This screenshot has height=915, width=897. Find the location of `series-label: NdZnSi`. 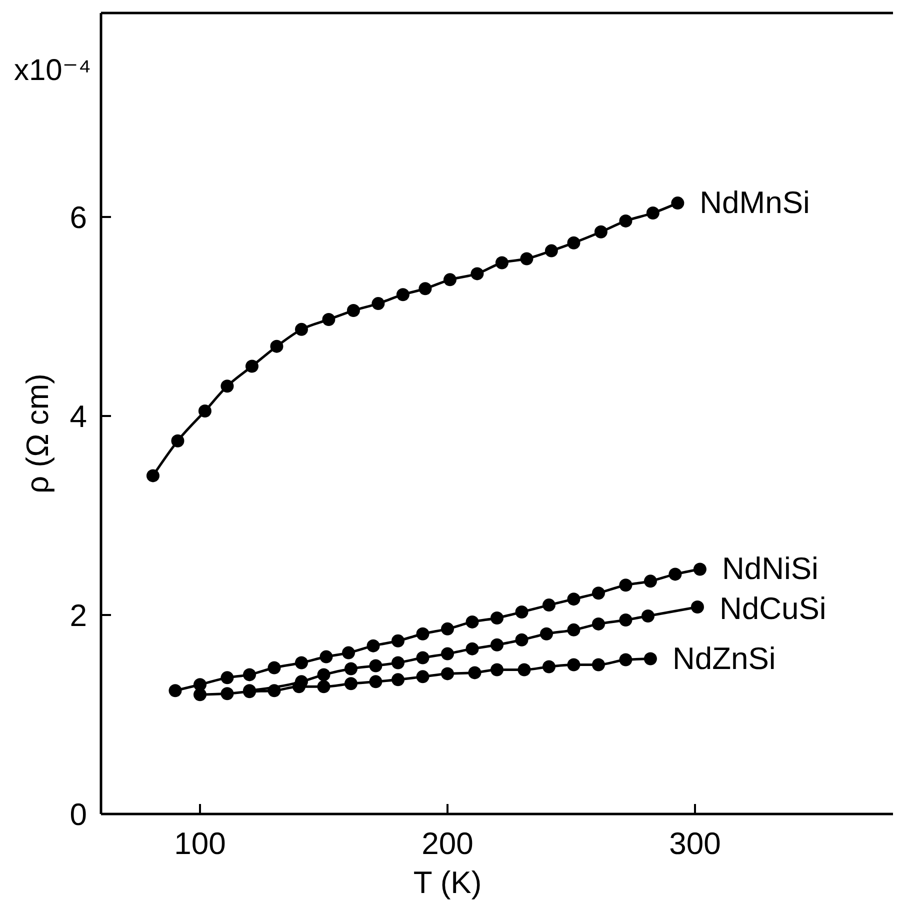

series-label: NdZnSi is located at coordinates (724, 658).